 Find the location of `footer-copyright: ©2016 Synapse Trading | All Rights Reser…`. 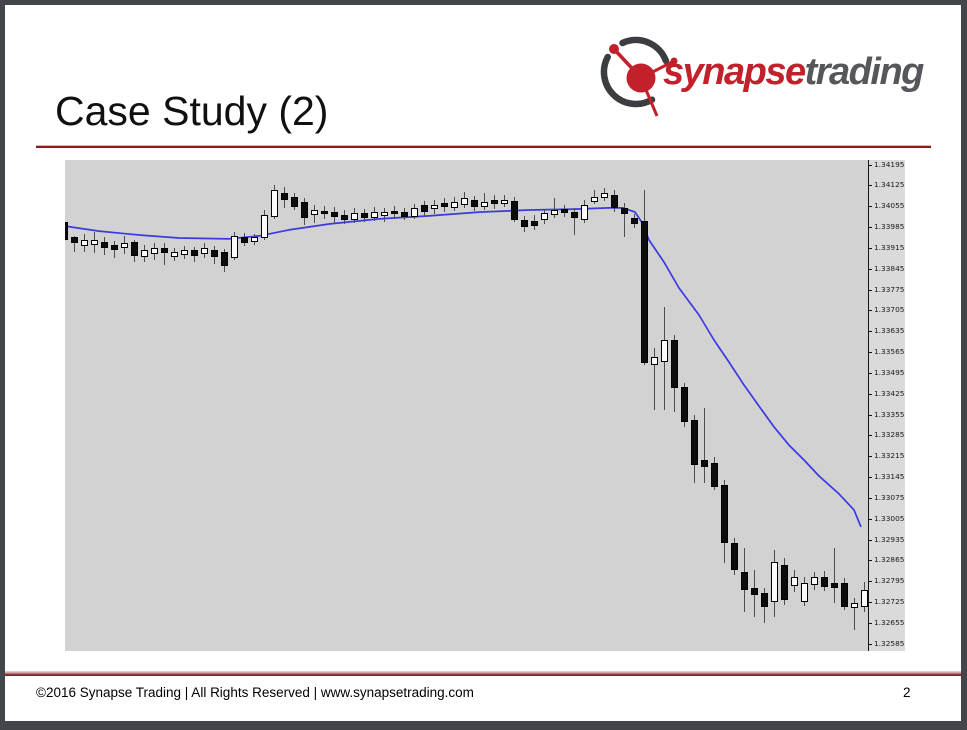

footer-copyright: ©2016 Synapse Trading | All Rights Reser… is located at coordinates (255, 692).